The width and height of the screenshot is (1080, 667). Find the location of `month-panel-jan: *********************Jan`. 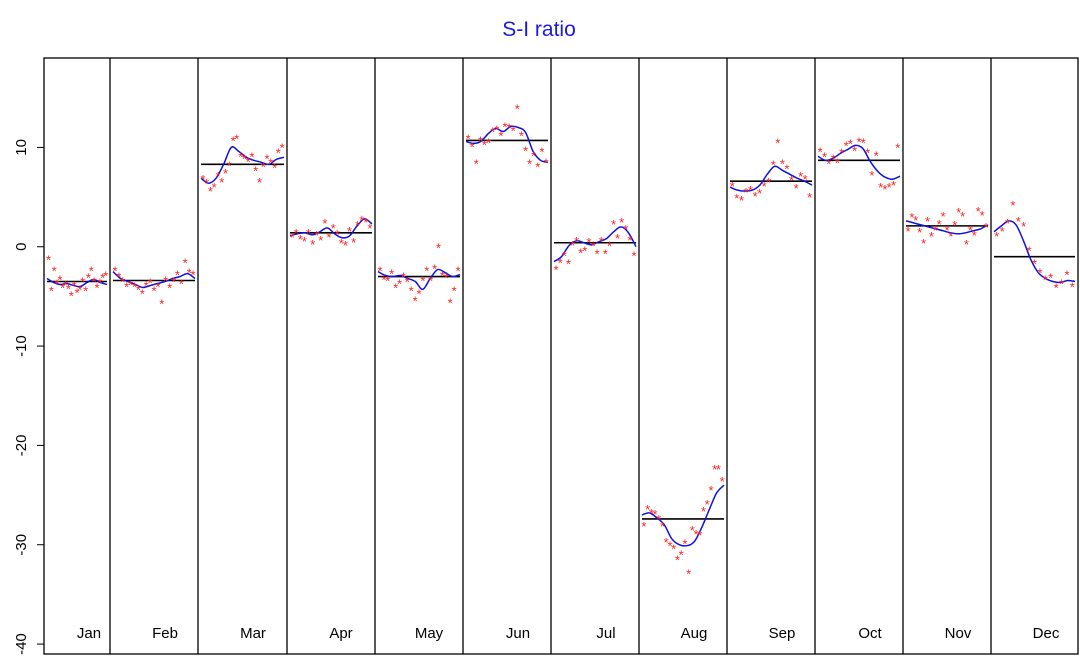

month-panel-jan: *********************Jan is located at coordinates (77, 447).